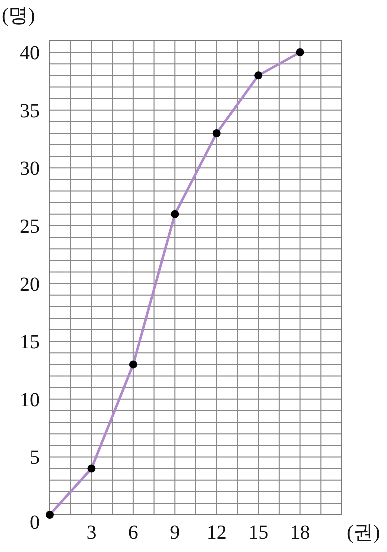  I want to click on y-tick-label: 0, so click(35, 523).